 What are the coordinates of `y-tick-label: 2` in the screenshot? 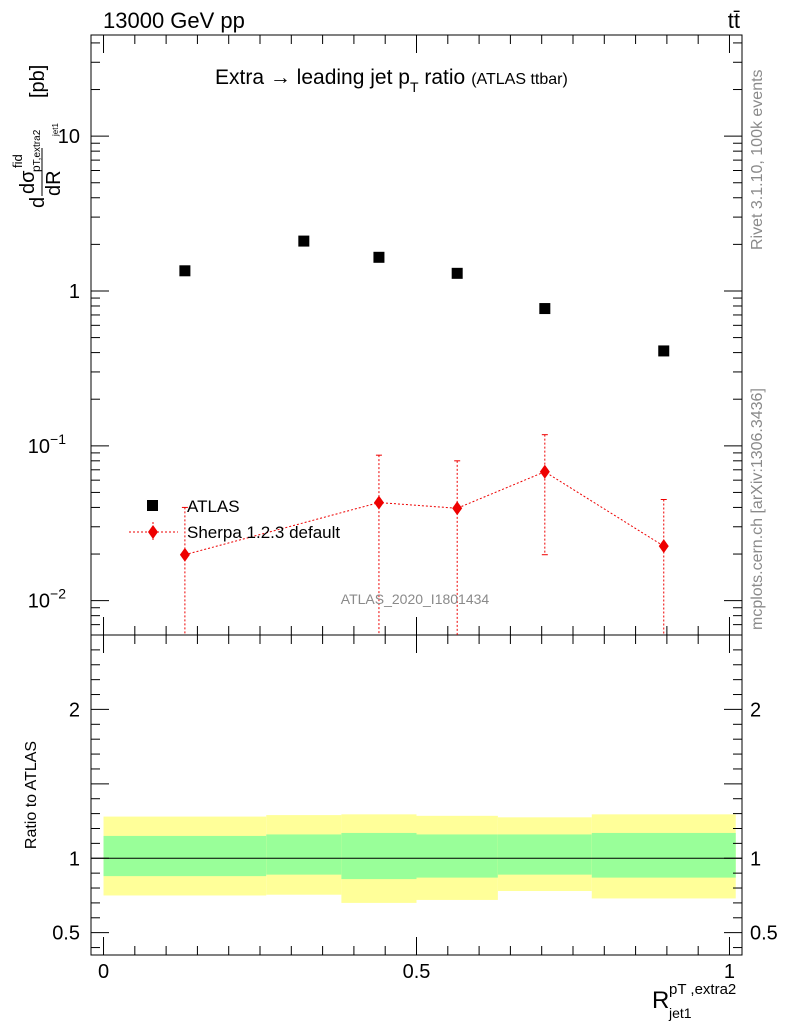 It's located at (74, 710).